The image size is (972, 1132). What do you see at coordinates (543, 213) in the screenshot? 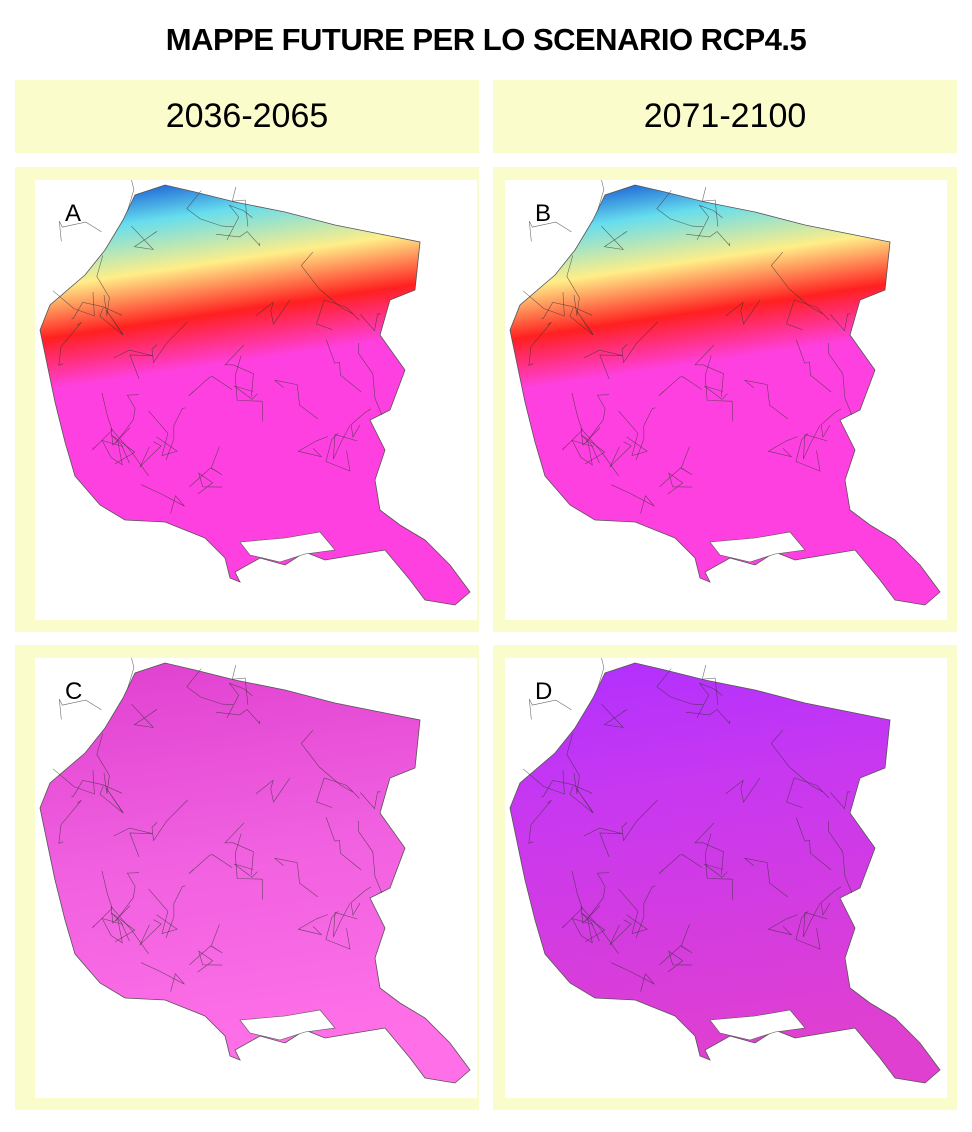
I see `map-label-b: B` at bounding box center [543, 213].